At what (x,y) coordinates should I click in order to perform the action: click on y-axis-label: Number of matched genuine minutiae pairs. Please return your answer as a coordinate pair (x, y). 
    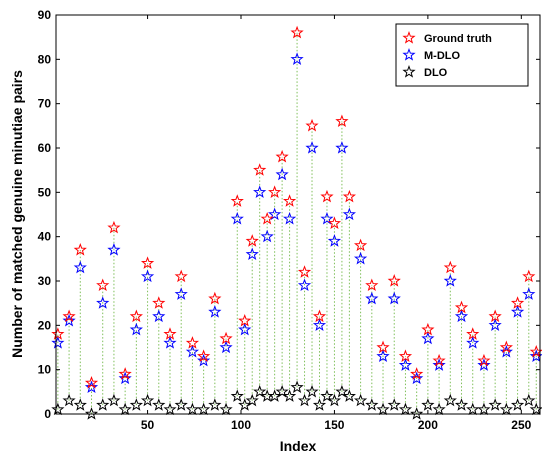
    Looking at the image, I should click on (17, 214).